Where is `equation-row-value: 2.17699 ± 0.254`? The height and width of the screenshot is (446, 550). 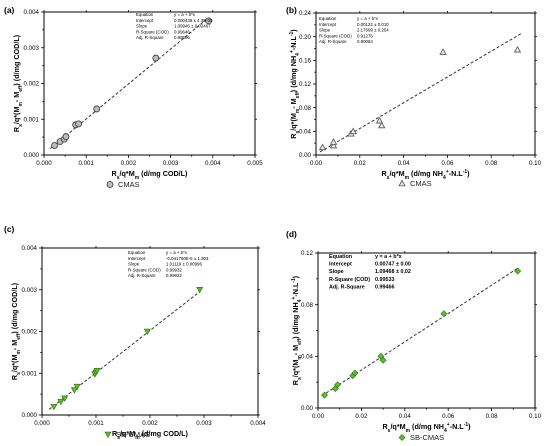
equation-row-value: 2.17699 ± 0.254 is located at coordinates (373, 30).